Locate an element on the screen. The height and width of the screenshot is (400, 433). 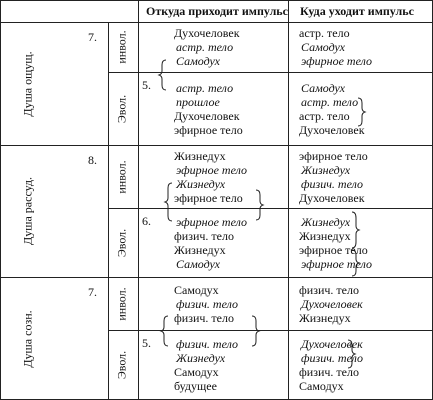
section-label: Душа ощущ. is located at coordinates (27, 83).